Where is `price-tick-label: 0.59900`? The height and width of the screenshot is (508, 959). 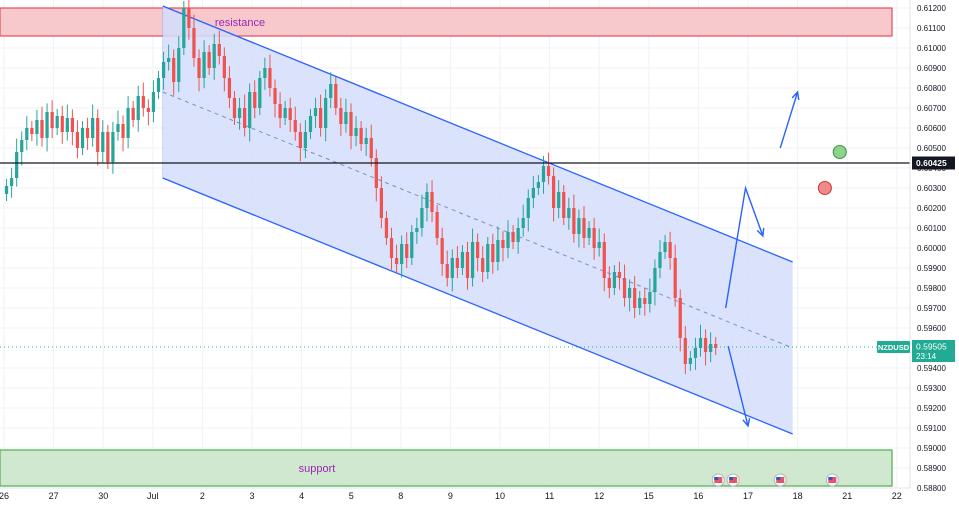 price-tick-label: 0.59900 is located at coordinates (931, 268).